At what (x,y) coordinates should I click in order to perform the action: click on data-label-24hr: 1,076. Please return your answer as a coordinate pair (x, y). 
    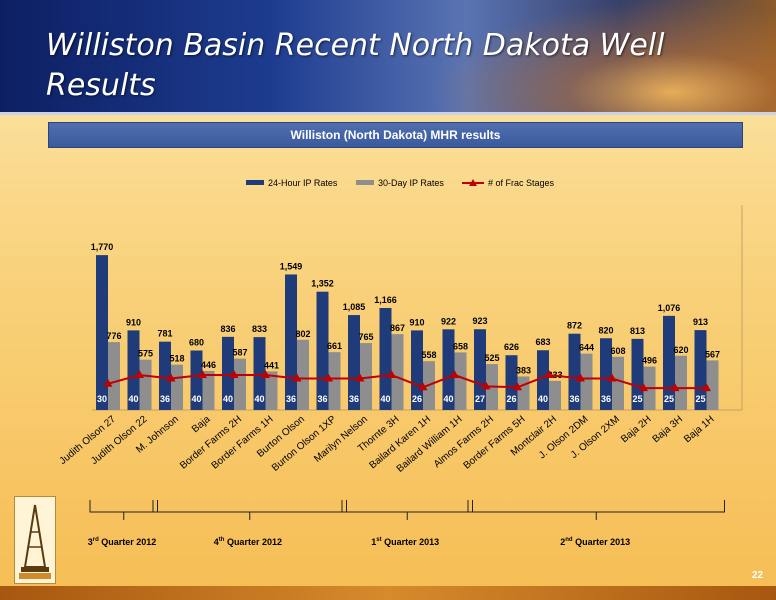
    Looking at the image, I should click on (669, 308).